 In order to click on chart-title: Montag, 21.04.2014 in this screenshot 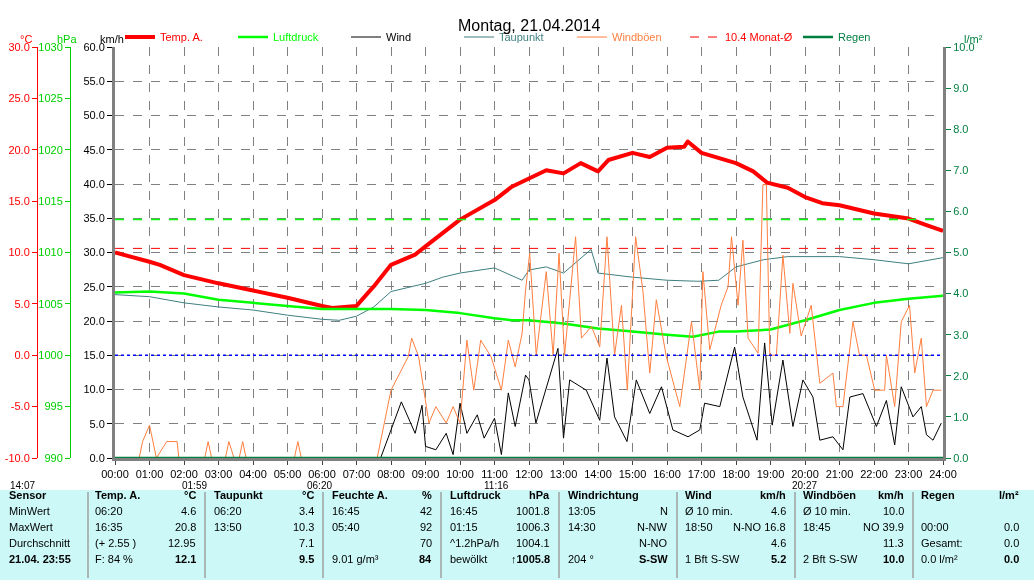, I will do `click(529, 25)`.